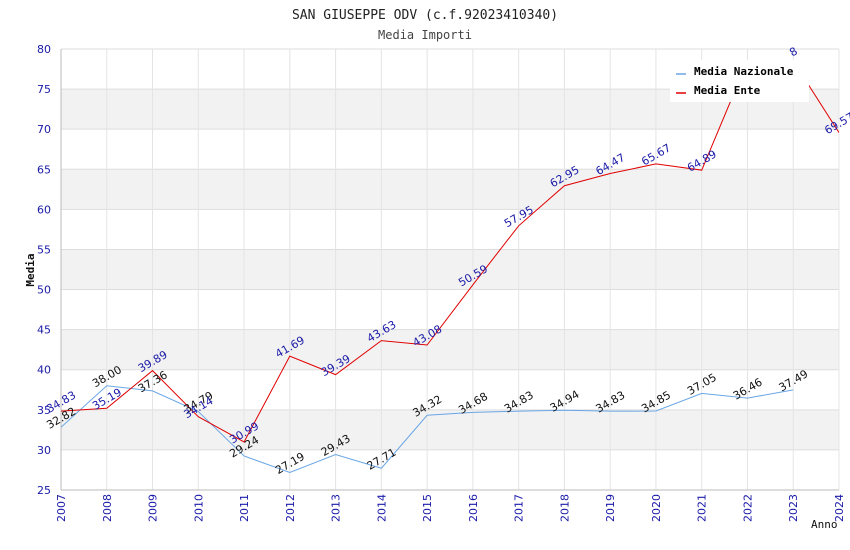 The width and height of the screenshot is (850, 550). I want to click on x-tick-label: 2015, so click(427, 508).